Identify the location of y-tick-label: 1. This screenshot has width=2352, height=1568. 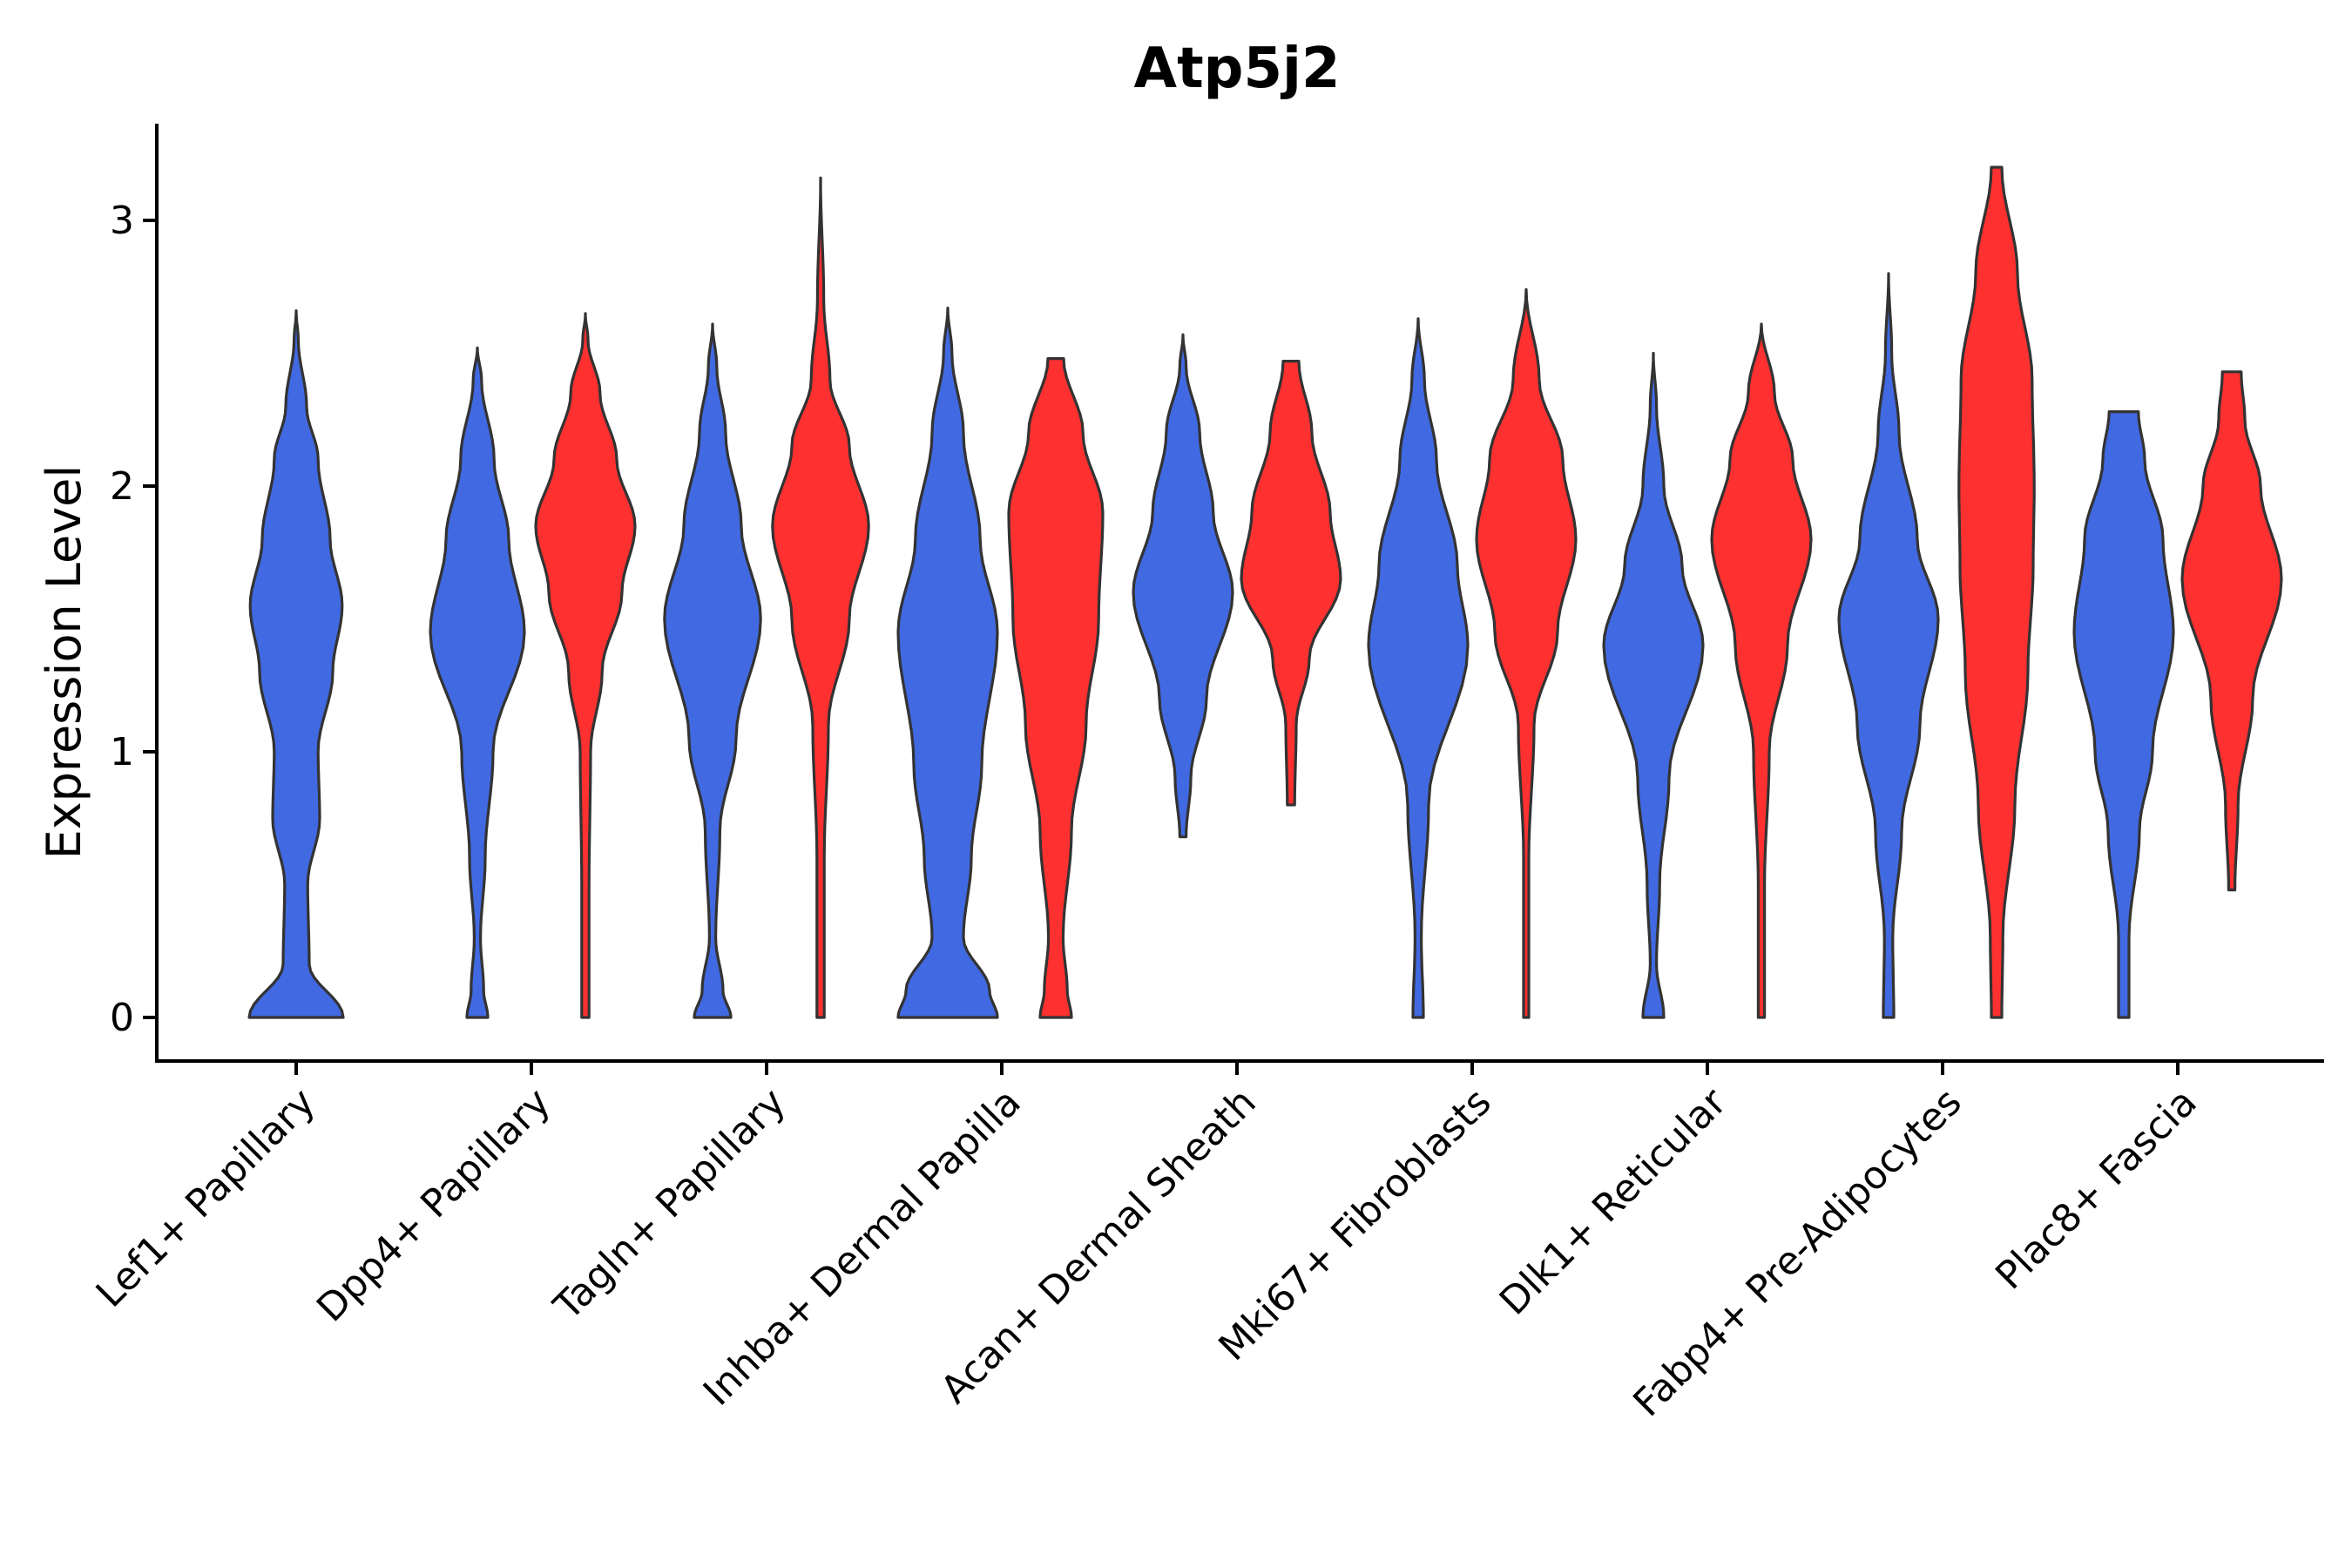
(122, 752).